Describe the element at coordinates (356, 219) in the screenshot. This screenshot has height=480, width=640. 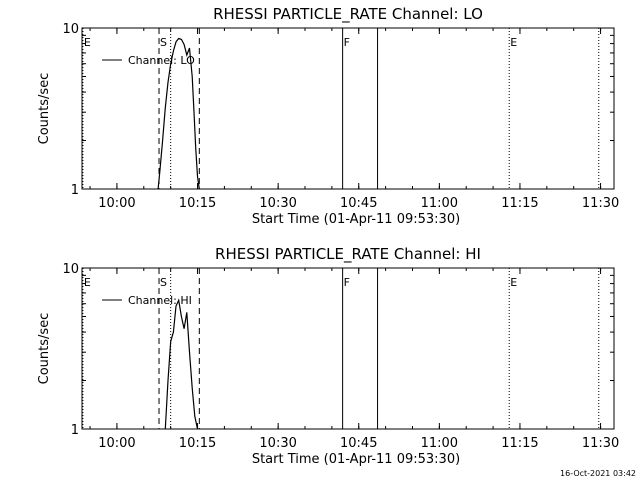
I see `ch0-x-axis-label: Start Time (01-Apr-11 09:53:30)` at that location.